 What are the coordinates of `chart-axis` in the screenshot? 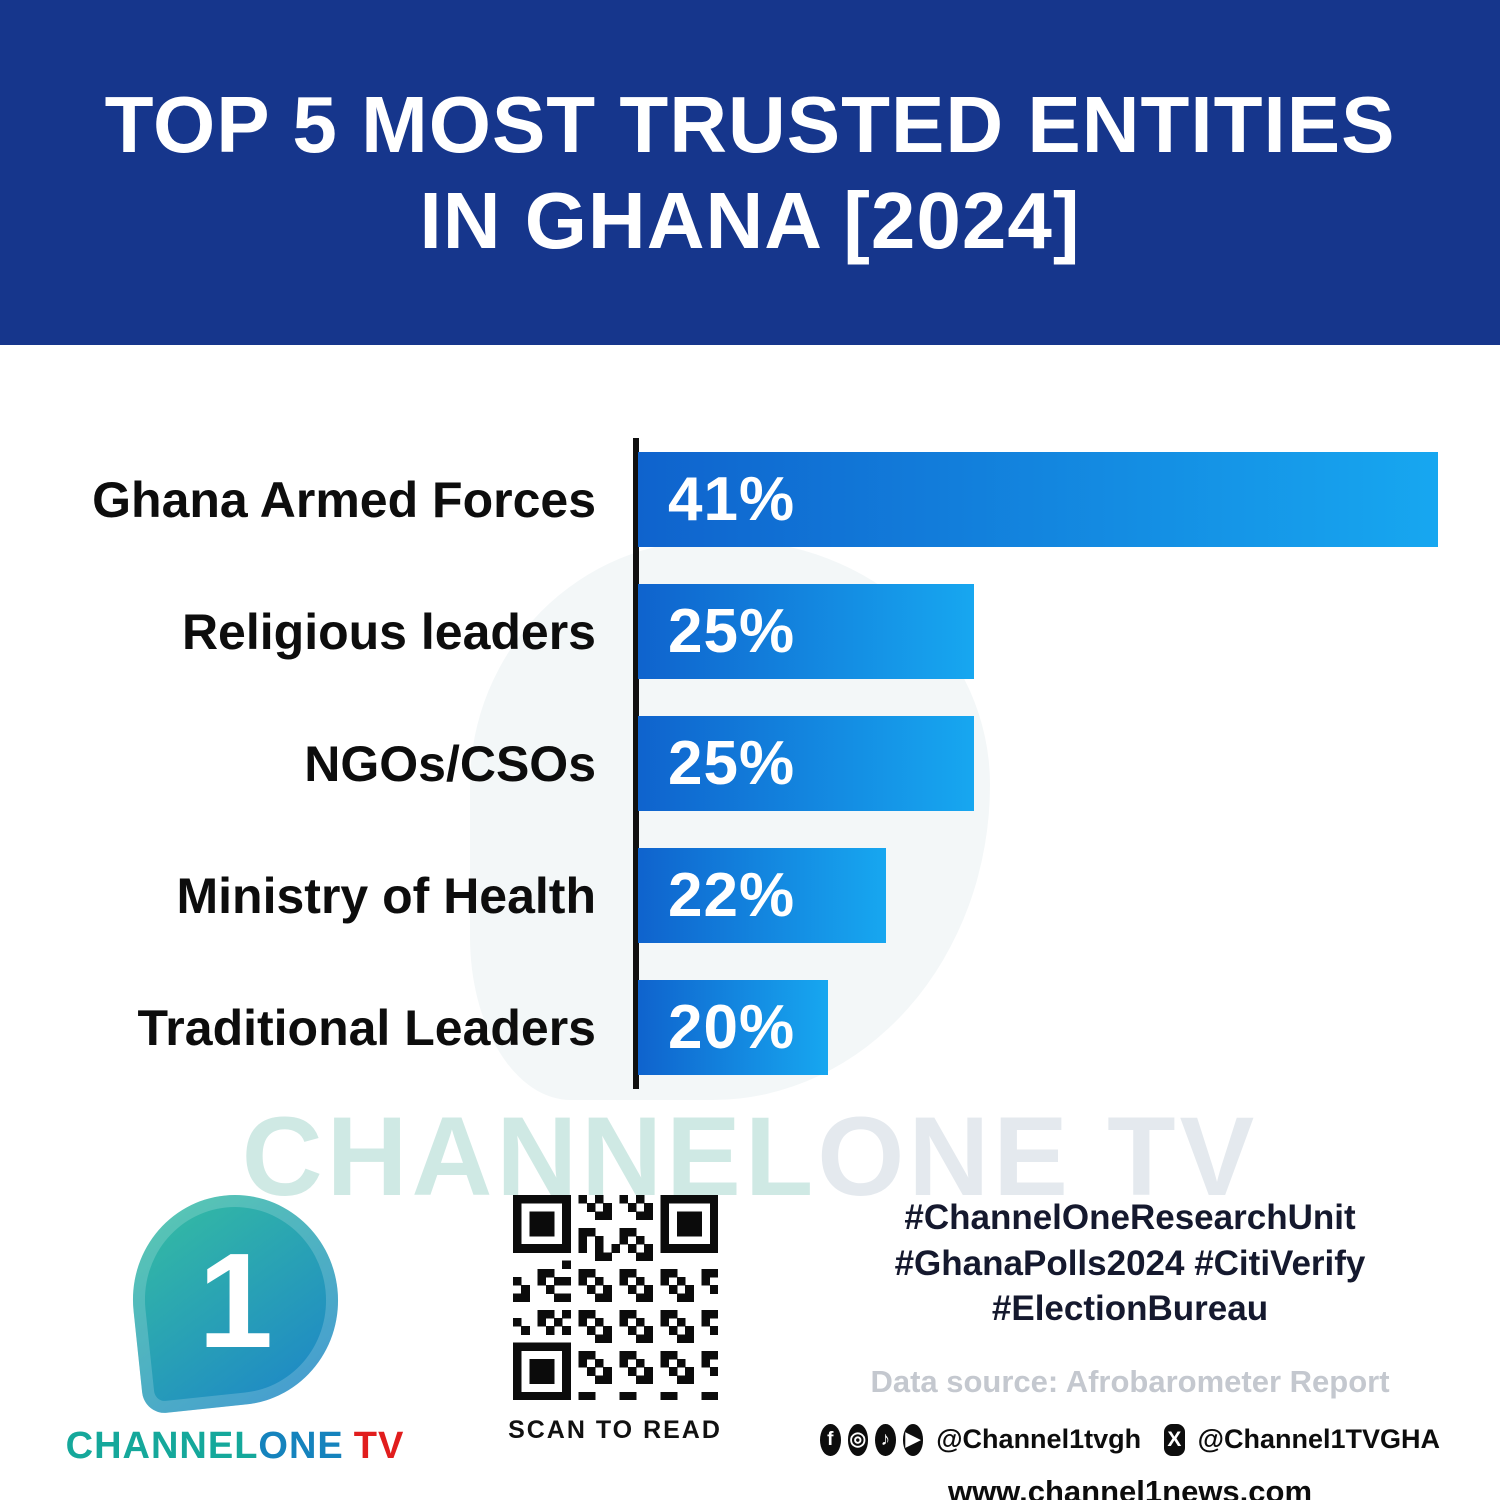 It's located at (636, 763).